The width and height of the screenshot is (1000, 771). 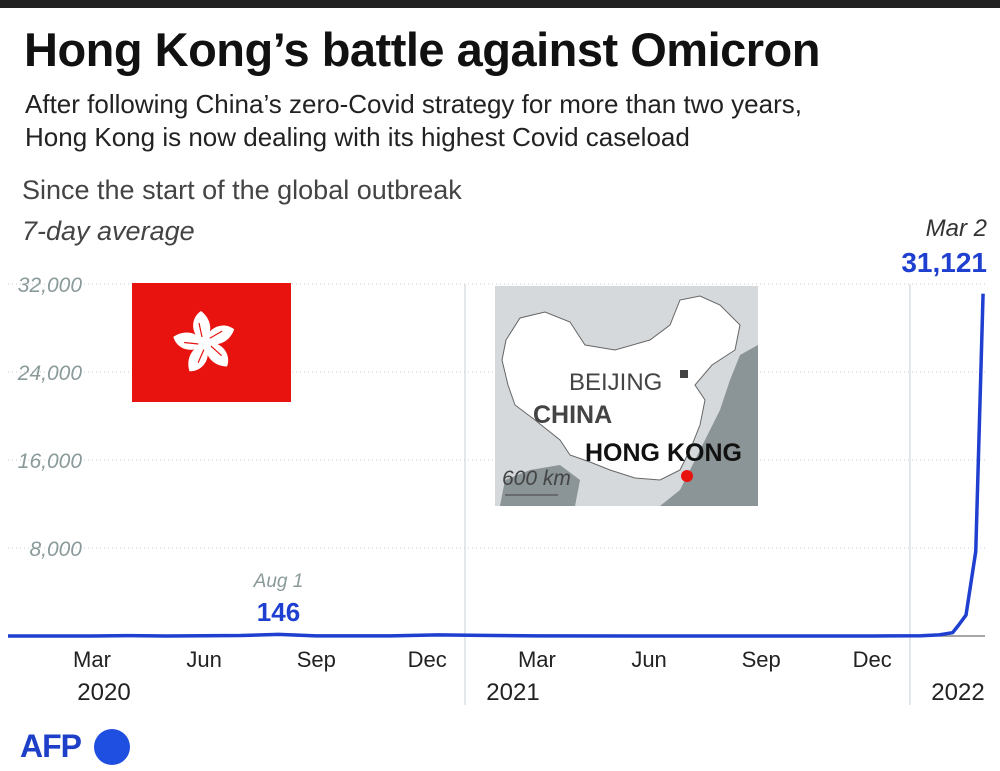 I want to click on y-tick-label: 16,000, so click(x=50, y=461).